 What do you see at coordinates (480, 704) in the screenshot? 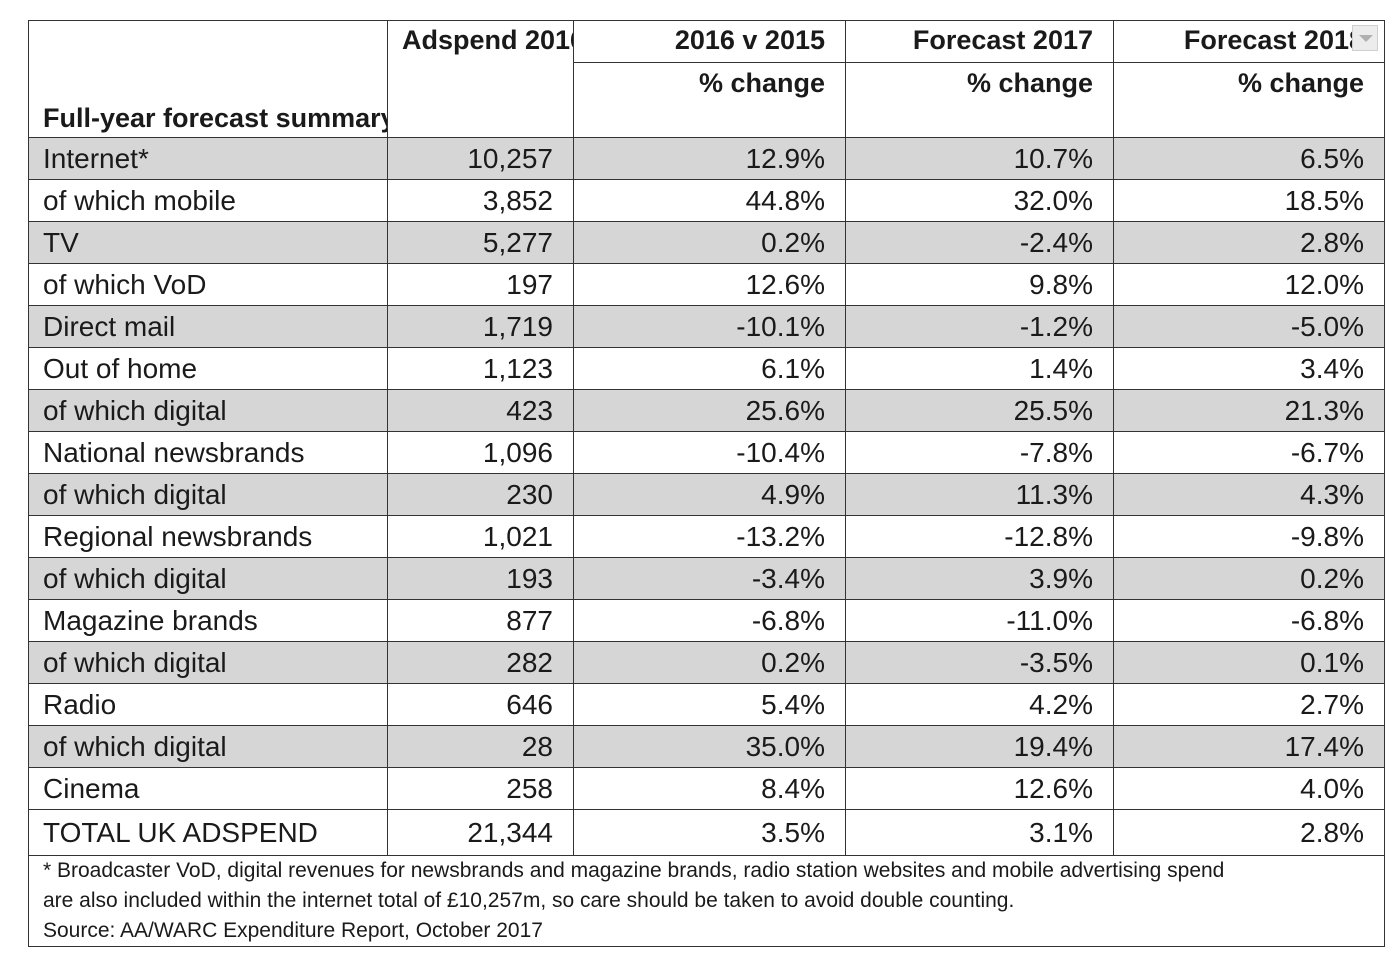
I see `adspend-cell: 646` at bounding box center [480, 704].